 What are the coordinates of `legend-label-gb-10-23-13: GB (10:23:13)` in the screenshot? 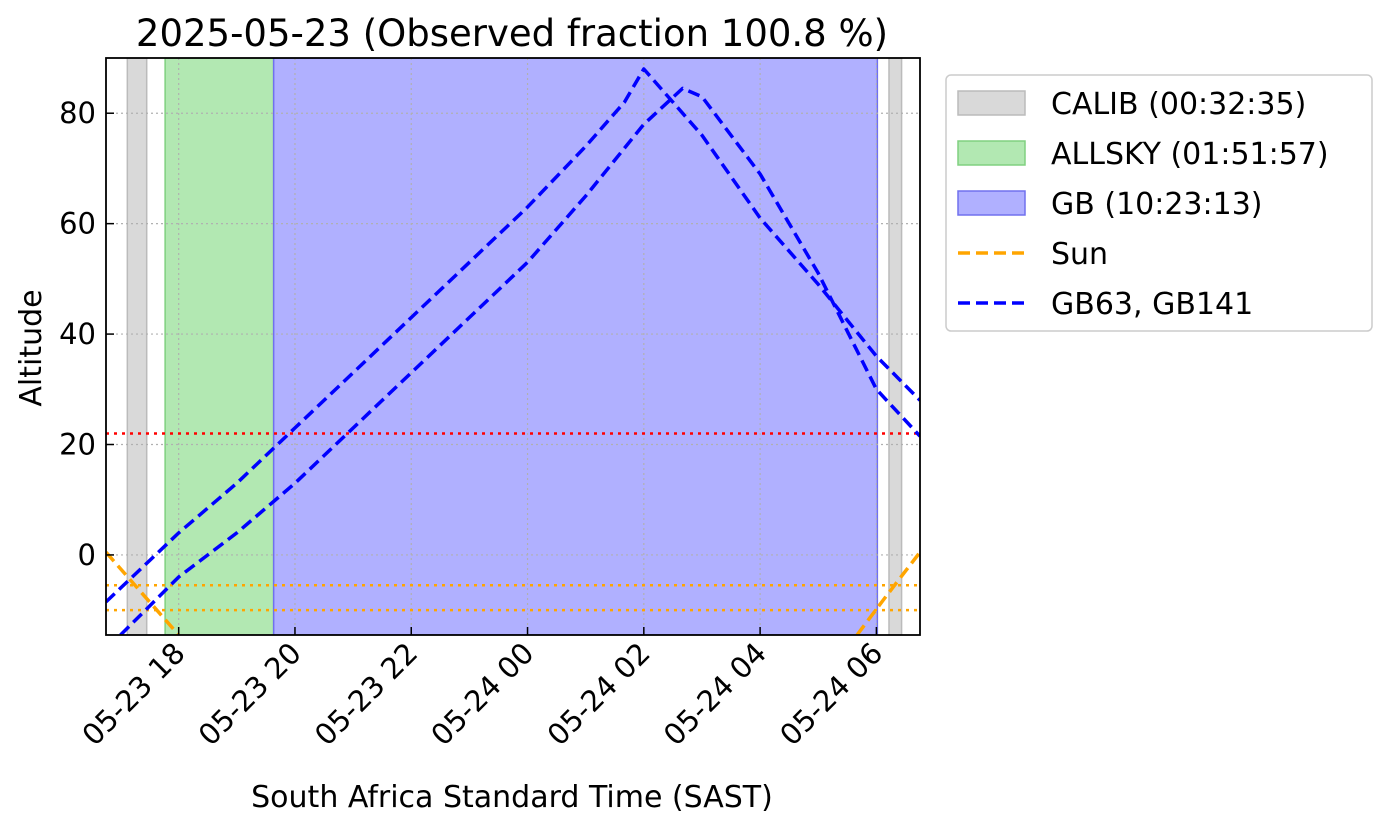 It's located at (1157, 204).